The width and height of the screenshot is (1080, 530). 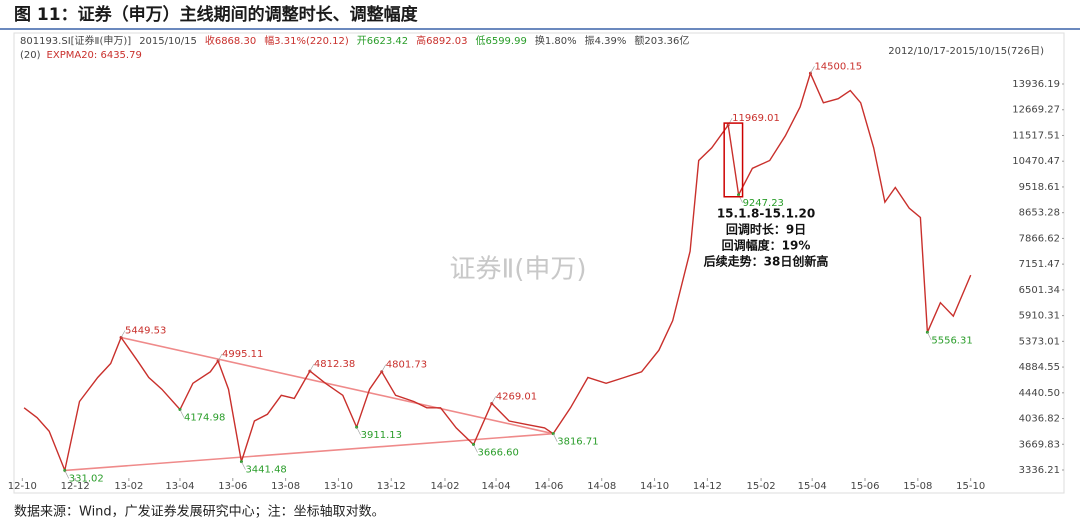 I want to click on x-tick-label: 12-10, so click(x=22, y=486).